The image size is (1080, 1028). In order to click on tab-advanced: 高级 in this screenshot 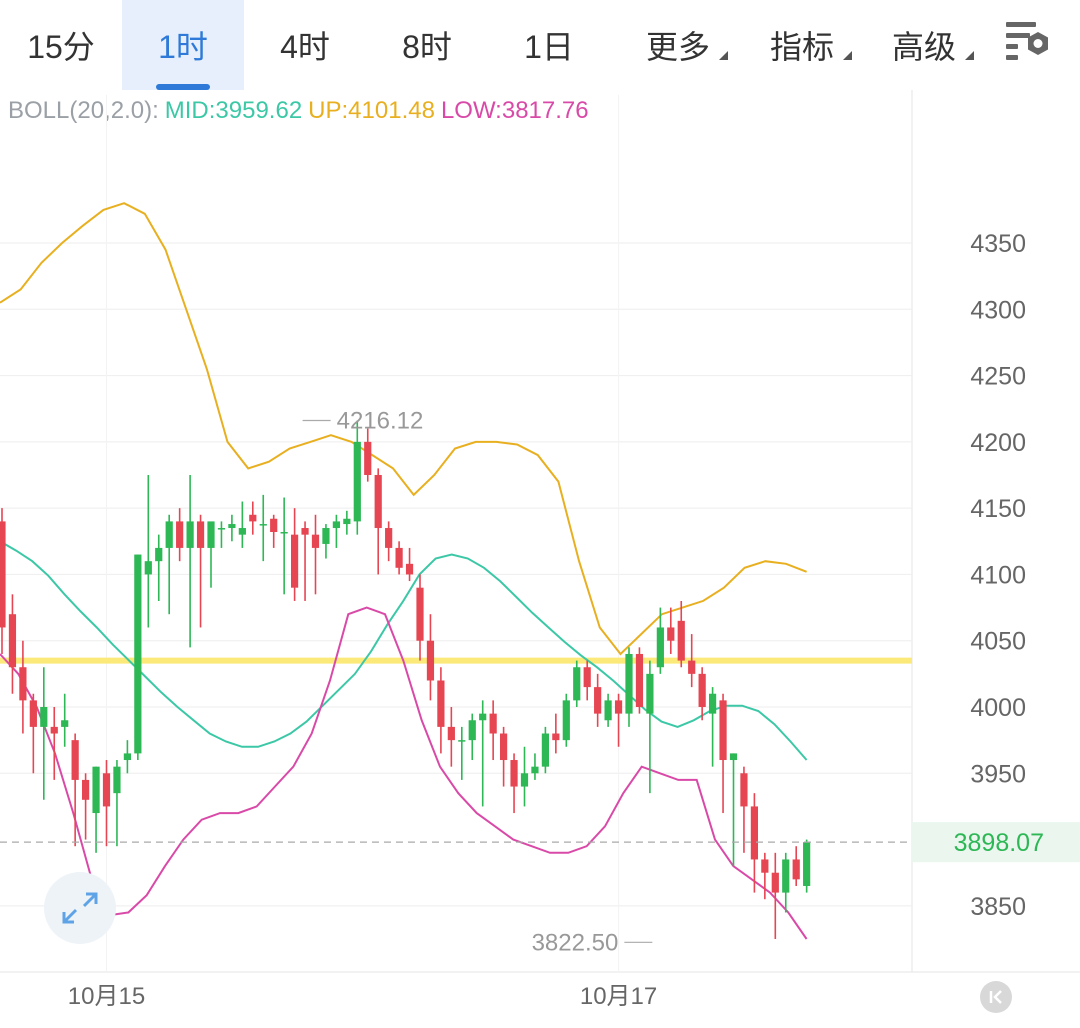, I will do `click(924, 45)`.